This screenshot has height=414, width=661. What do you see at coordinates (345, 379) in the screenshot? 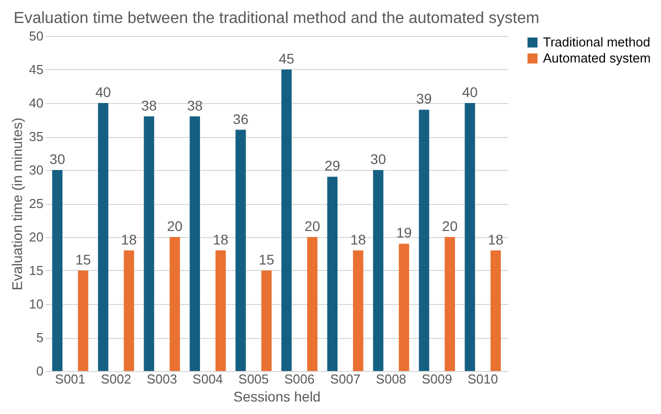
I see `x-tick-label: S007` at bounding box center [345, 379].